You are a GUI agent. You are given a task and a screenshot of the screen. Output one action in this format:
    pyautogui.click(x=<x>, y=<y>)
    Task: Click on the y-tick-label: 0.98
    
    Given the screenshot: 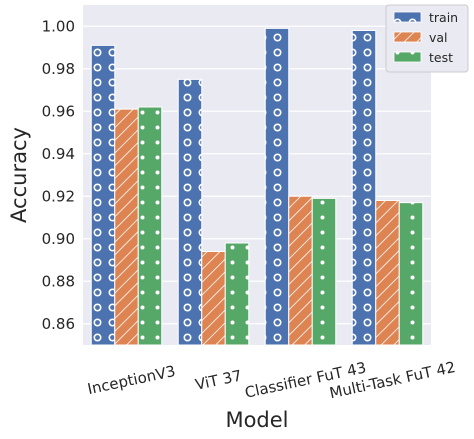 What is the action you would take?
    pyautogui.click(x=58, y=69)
    